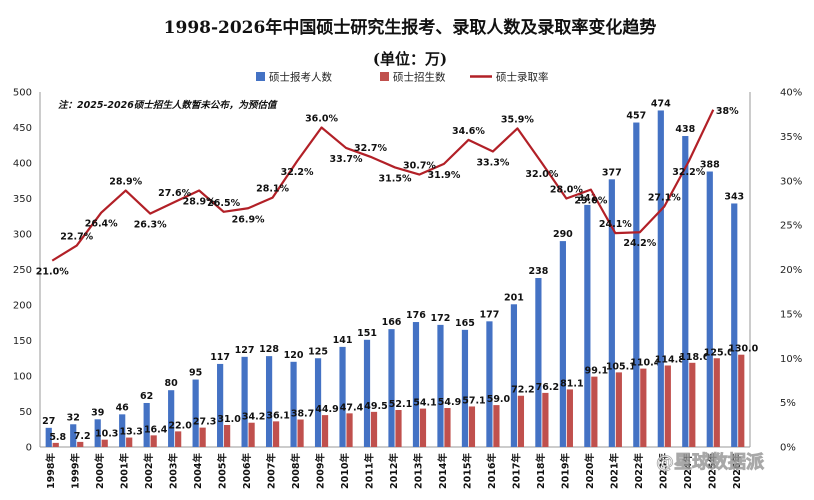 This screenshot has height=500, width=814. I want to click on data-label-enrollment: 105.1, so click(621, 366).